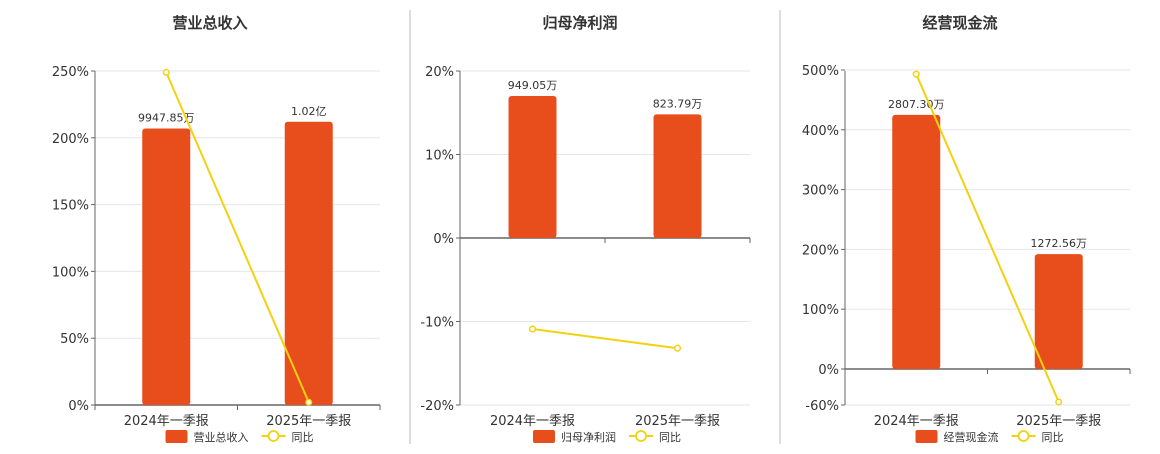  What do you see at coordinates (439, 156) in the screenshot?
I see `y-tick-label: 10%` at bounding box center [439, 156].